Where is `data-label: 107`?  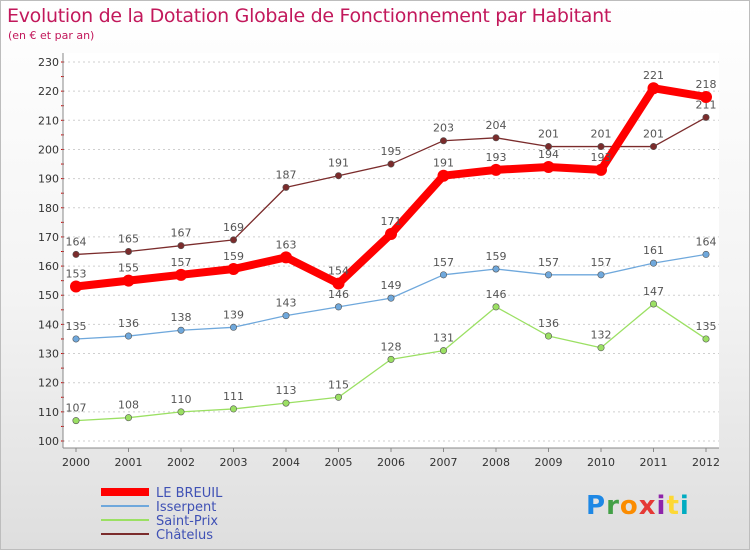 data-label: 107 is located at coordinates (76, 408).